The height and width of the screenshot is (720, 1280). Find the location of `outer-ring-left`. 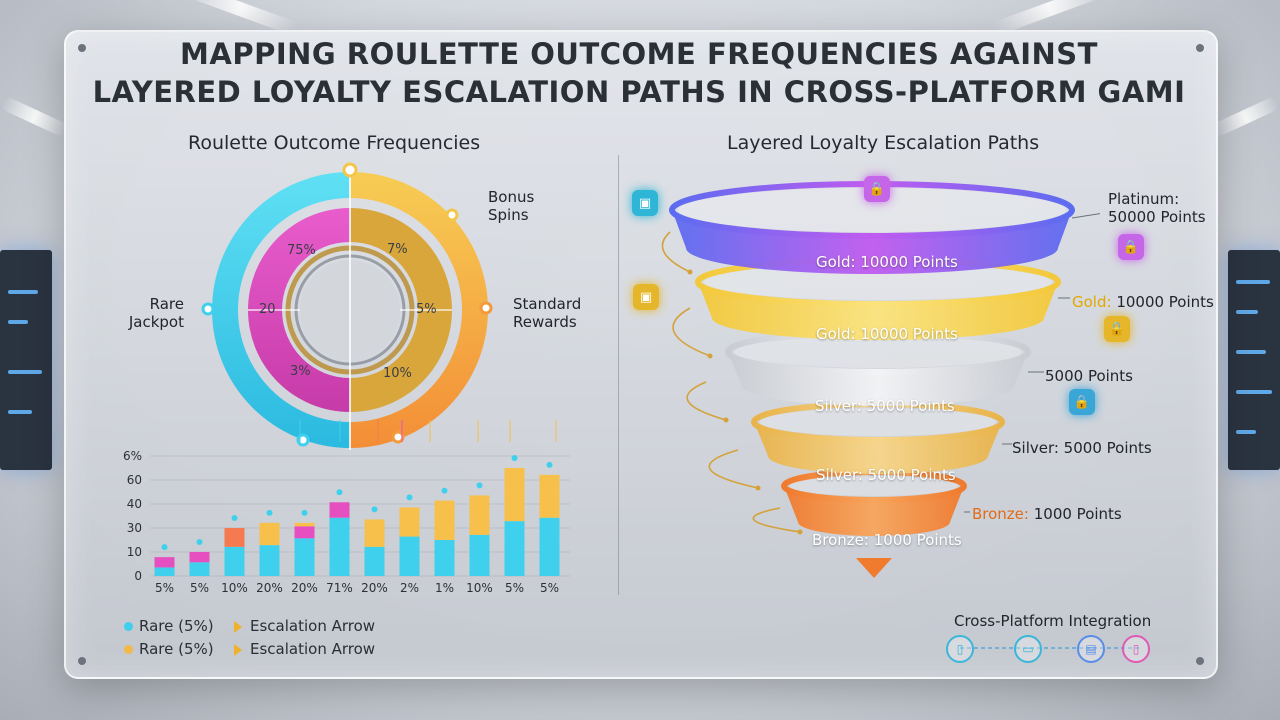

outer-ring-left is located at coordinates (281, 310).